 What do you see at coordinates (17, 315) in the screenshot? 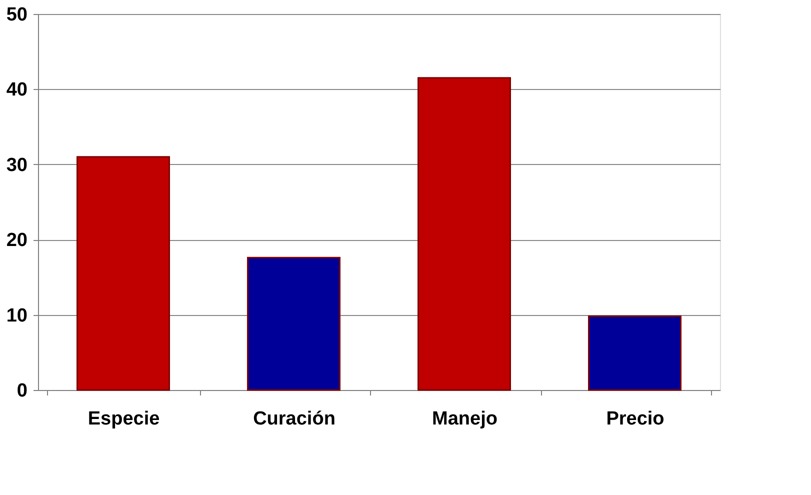
I see `y-tick-label: 10` at bounding box center [17, 315].